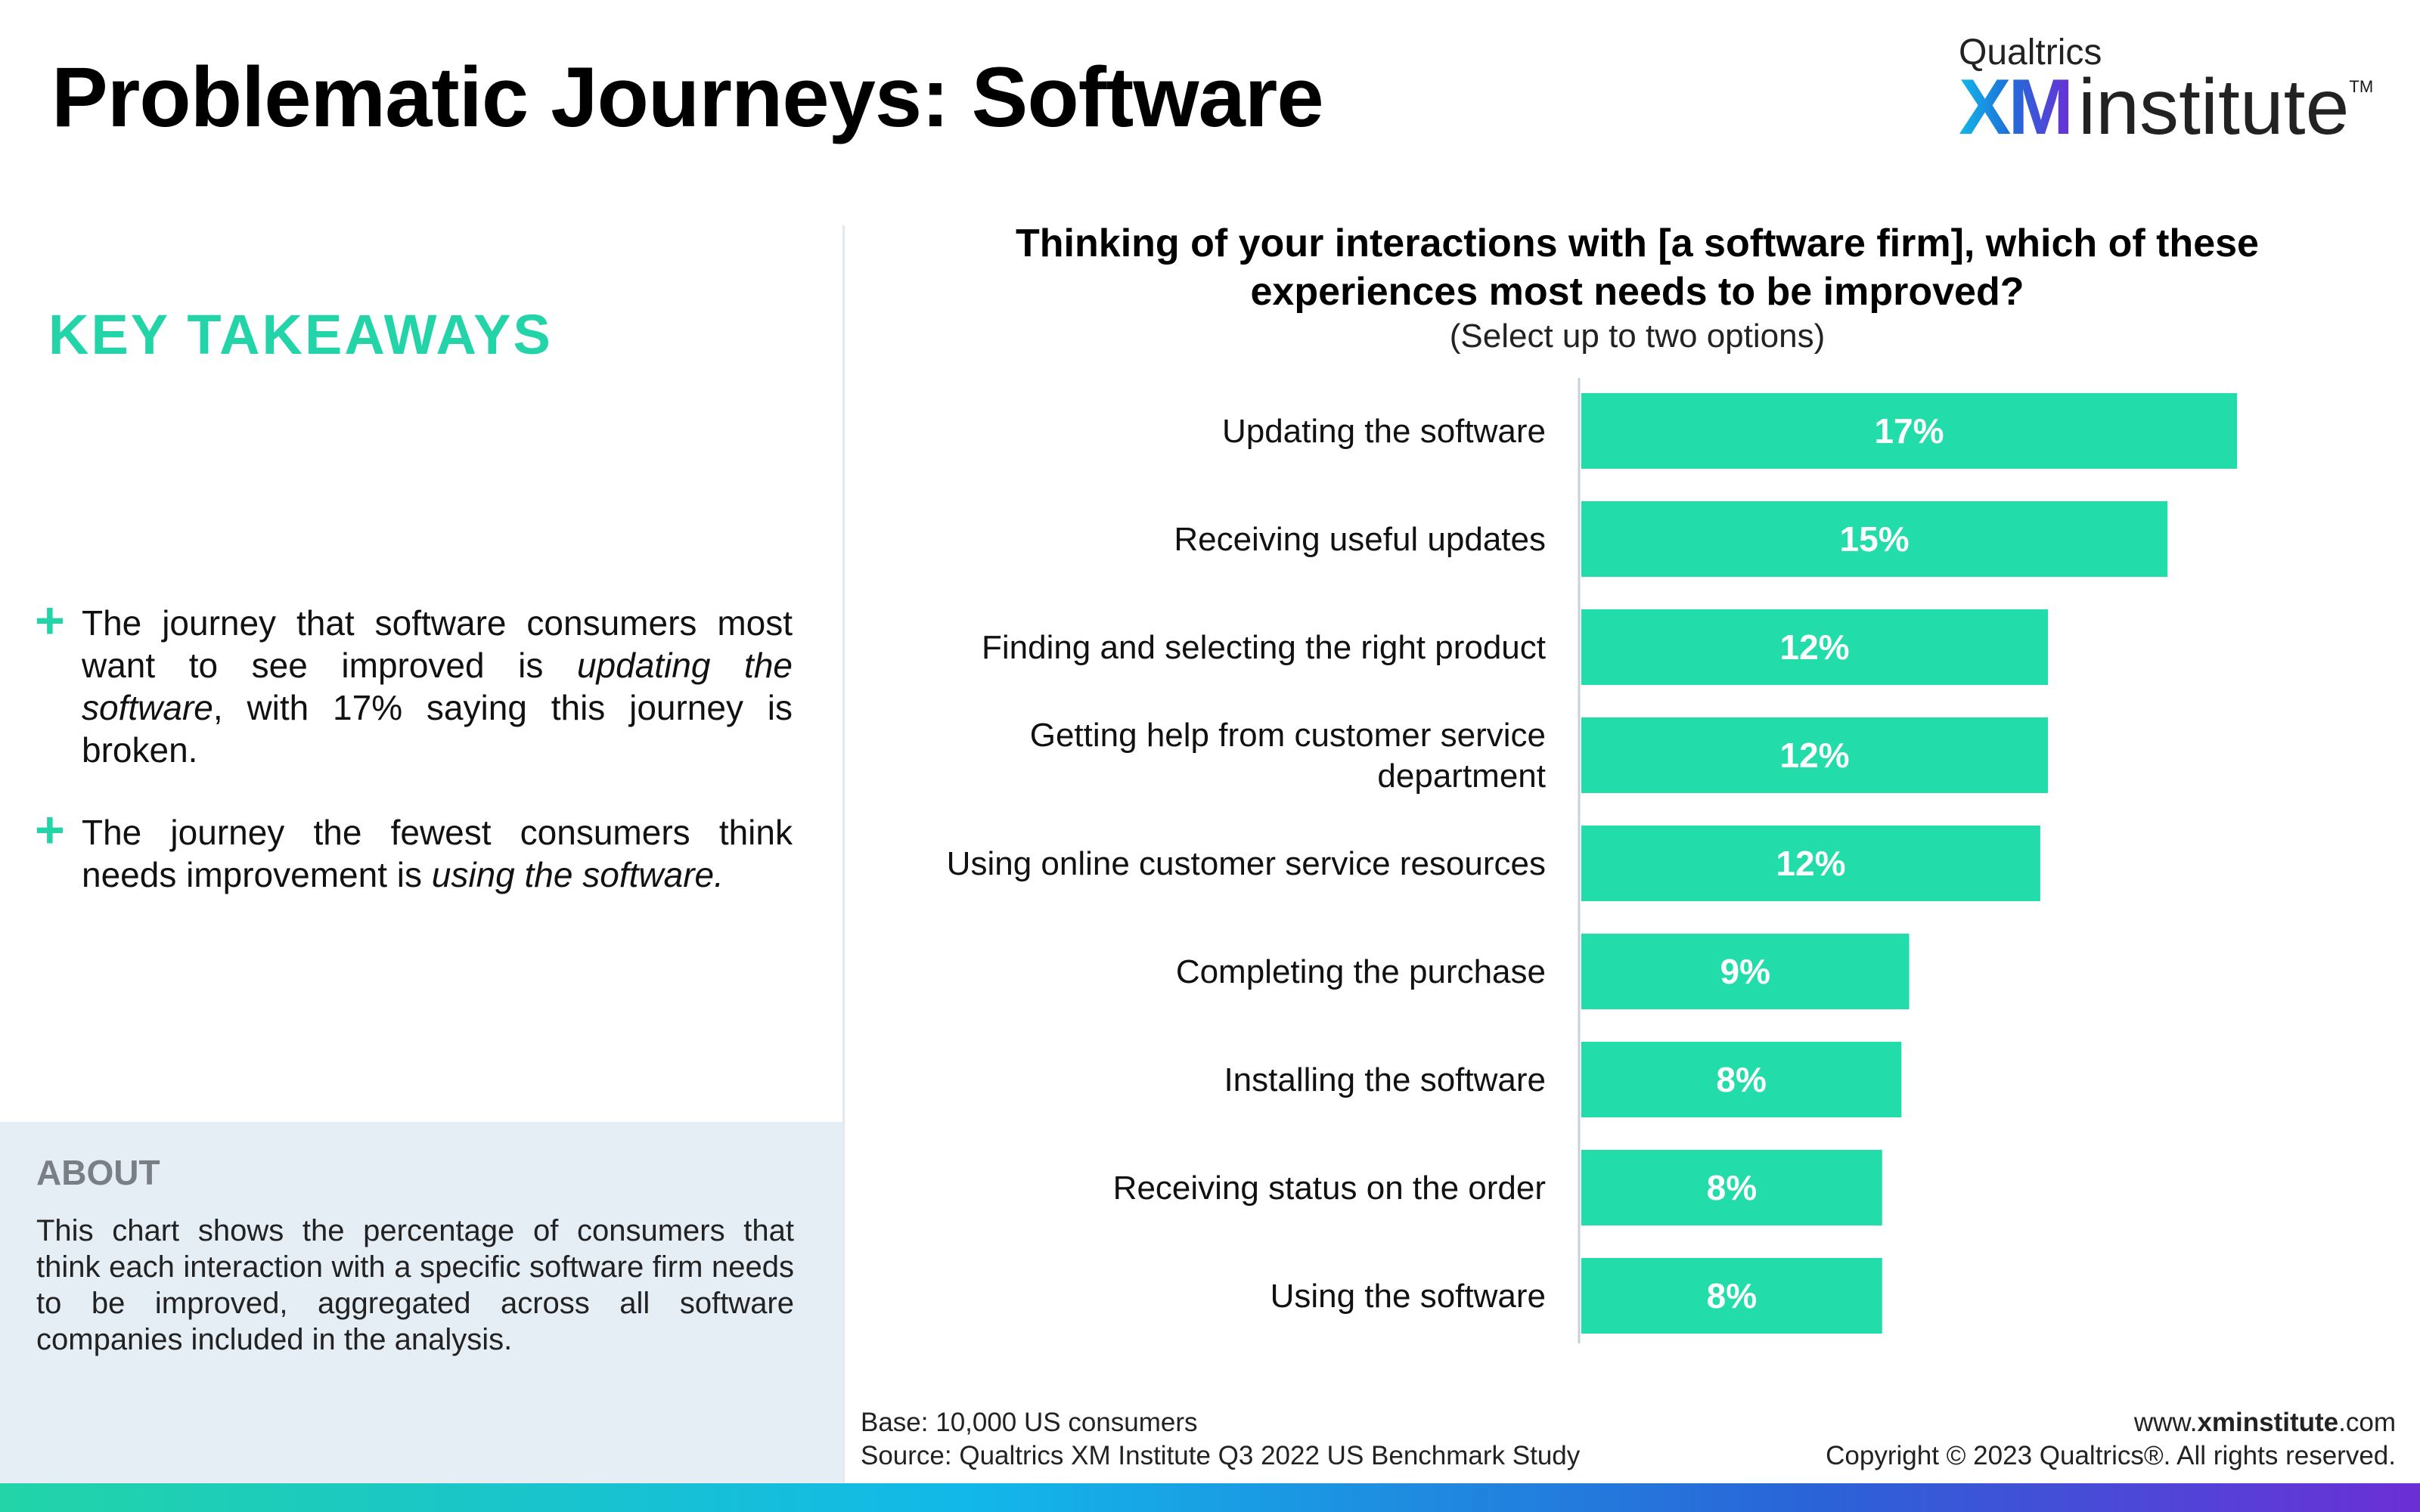  I want to click on chart-value-label: 15%, so click(1875, 539).